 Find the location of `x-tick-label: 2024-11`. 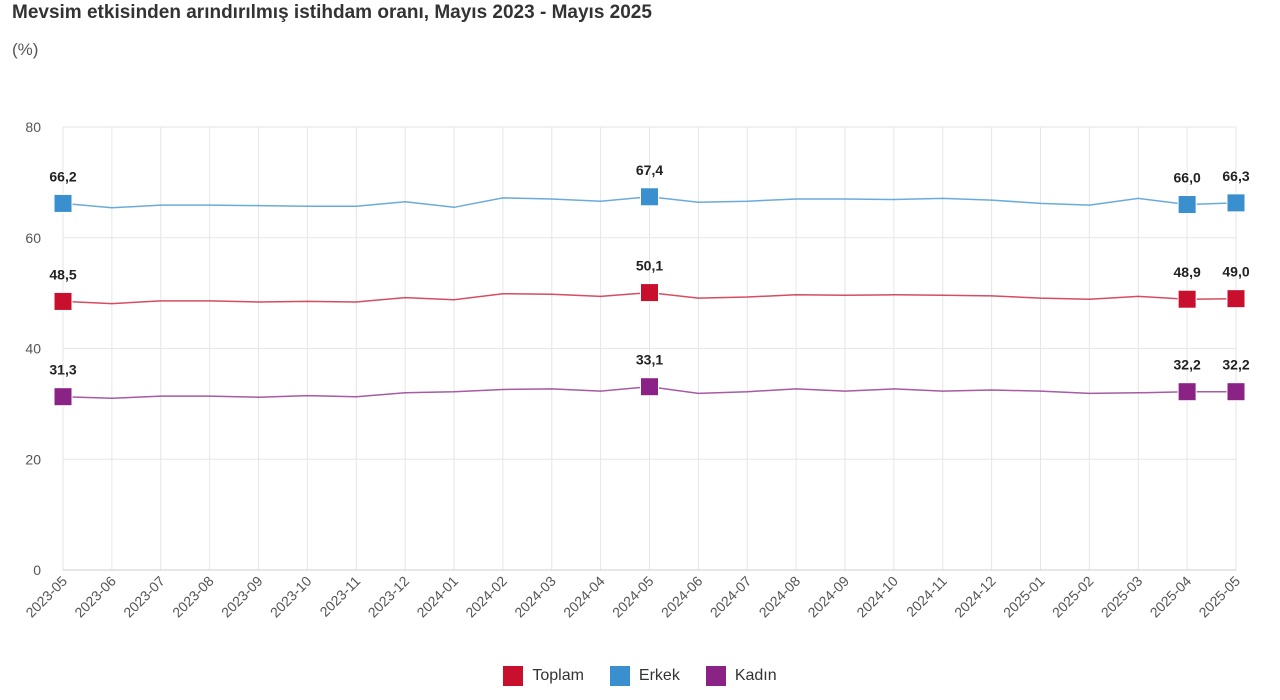

x-tick-label: 2024-11 is located at coordinates (926, 596).